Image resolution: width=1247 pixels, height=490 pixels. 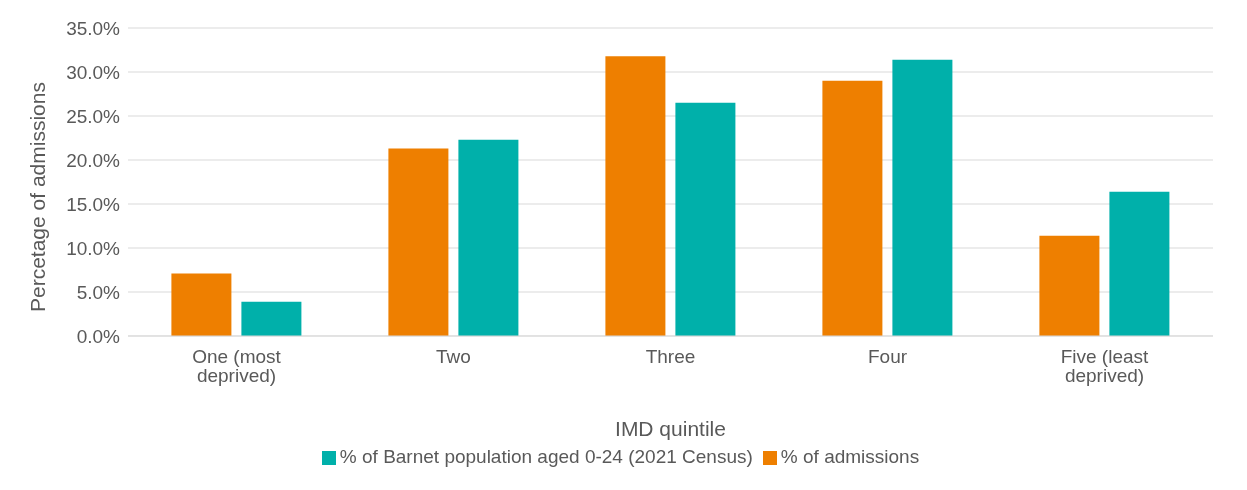 What do you see at coordinates (887, 357) in the screenshot?
I see `x-tick-label: Four` at bounding box center [887, 357].